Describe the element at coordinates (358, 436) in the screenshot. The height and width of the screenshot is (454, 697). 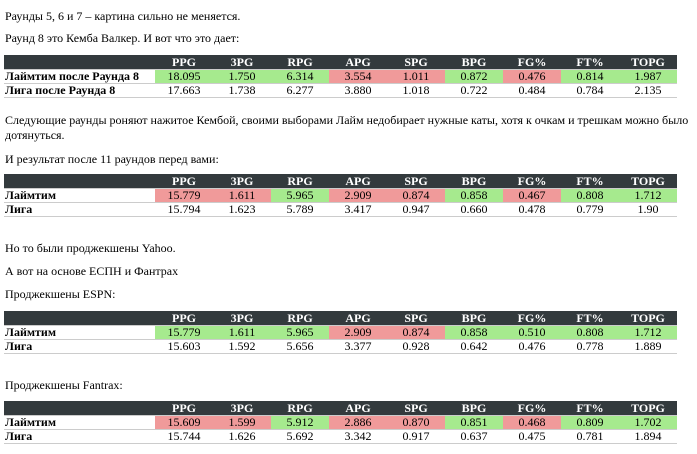
I see `stat-cell: 3.342` at that location.